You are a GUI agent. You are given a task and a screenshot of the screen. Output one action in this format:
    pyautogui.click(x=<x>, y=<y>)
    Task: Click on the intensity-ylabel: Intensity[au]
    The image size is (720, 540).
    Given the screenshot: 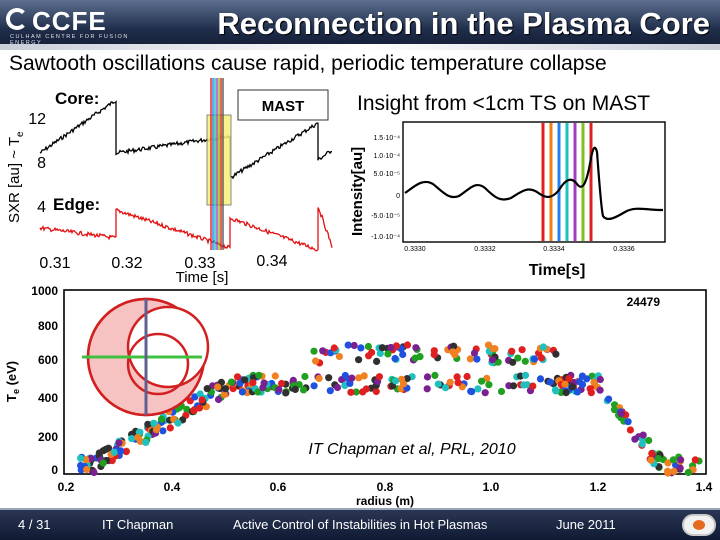 What is the action you would take?
    pyautogui.click(x=357, y=191)
    